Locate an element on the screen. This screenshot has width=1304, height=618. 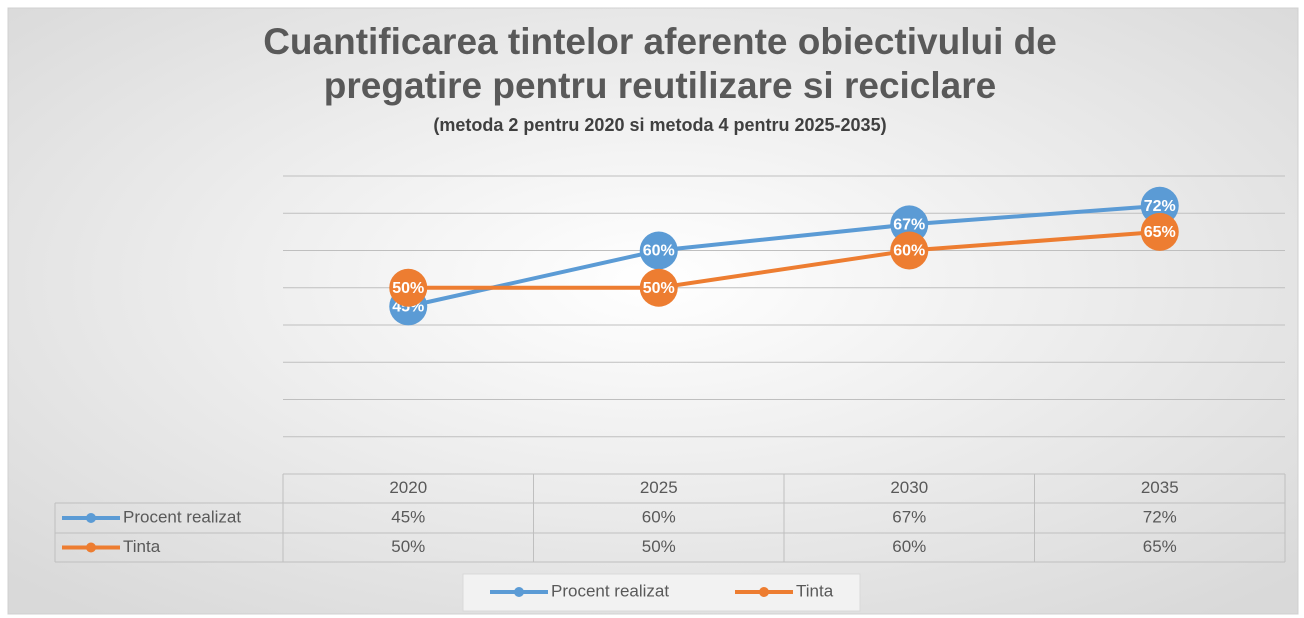
data-label: 67% is located at coordinates (909, 225).